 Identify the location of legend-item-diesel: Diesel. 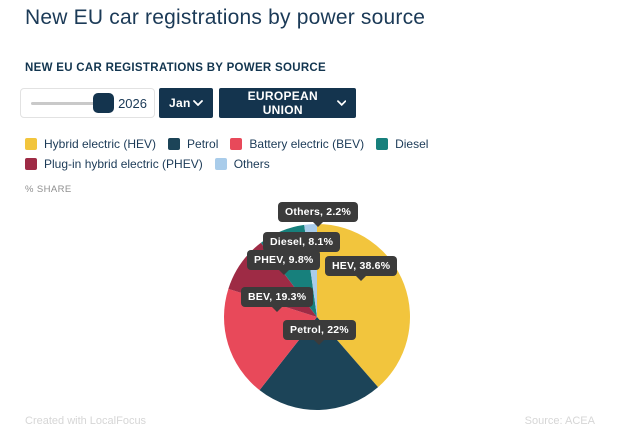
(402, 144).